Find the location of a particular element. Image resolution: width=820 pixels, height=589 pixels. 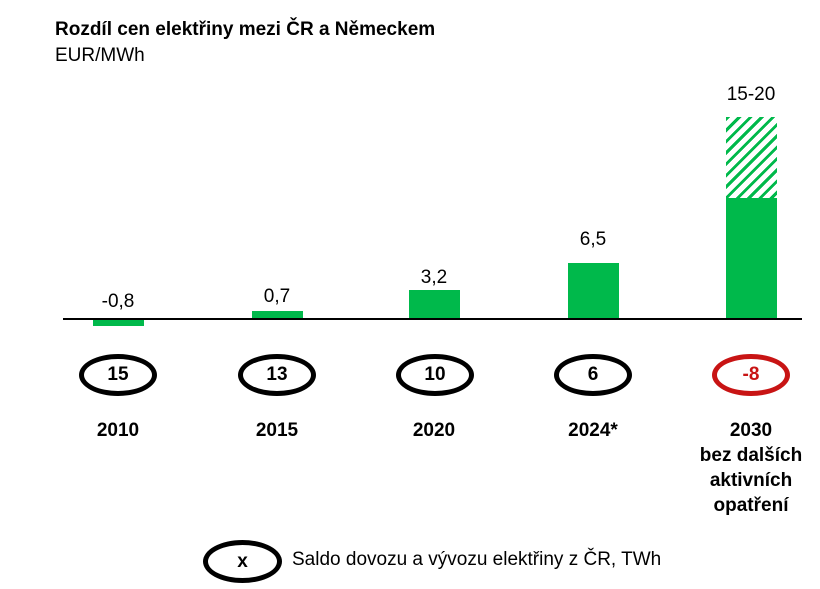

bar-value-label-2020: 3,2 is located at coordinates (434, 277).